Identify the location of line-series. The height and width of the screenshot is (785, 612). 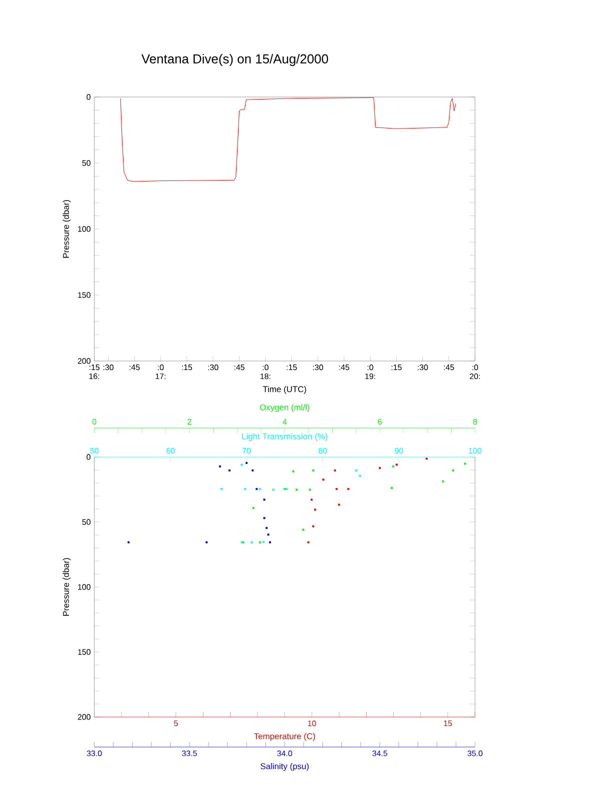
(288, 139).